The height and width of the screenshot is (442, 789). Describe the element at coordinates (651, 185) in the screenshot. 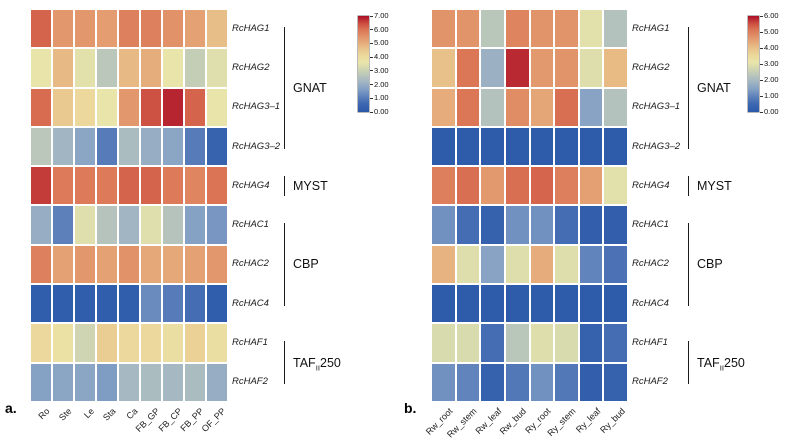

I see `row-label: RcHAG4` at that location.